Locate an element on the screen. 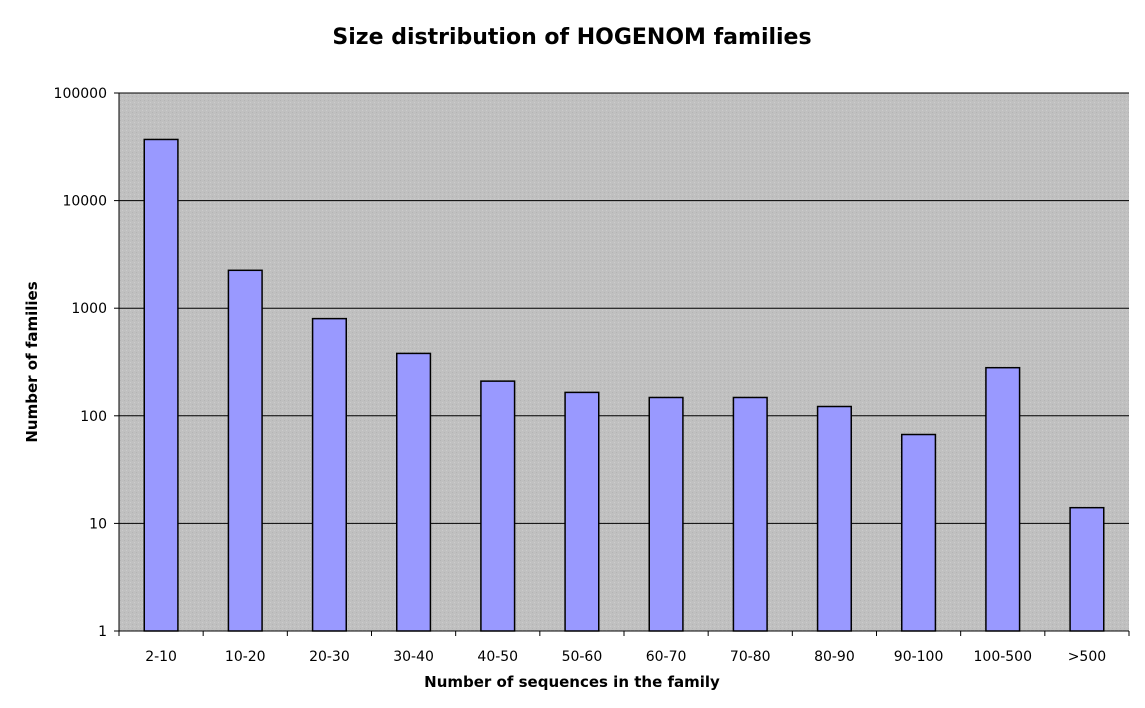 The image size is (1145, 708). x-tick-label: 90-100 is located at coordinates (919, 657).